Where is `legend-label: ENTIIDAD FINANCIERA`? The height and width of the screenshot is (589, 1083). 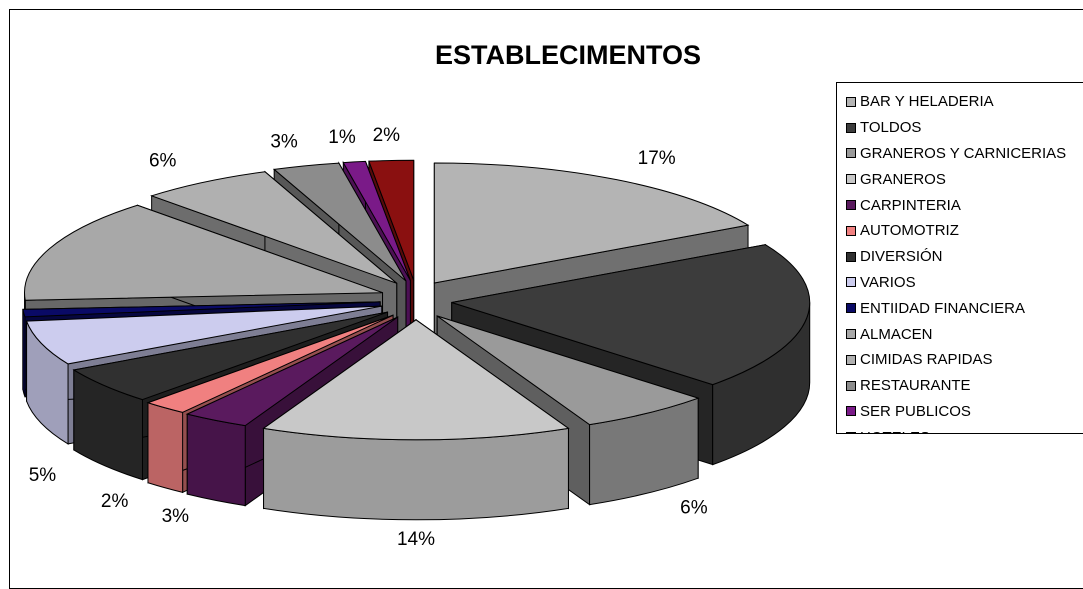
legend-label: ENTIIDAD FINANCIERA is located at coordinates (943, 308).